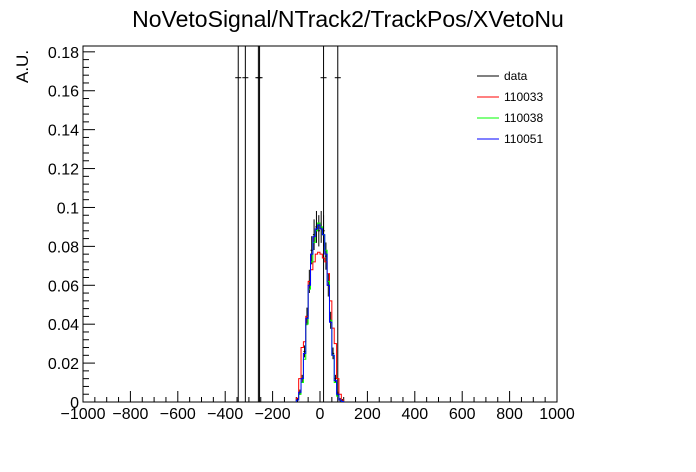  I want to click on series-110051-line, so click(320, 313).